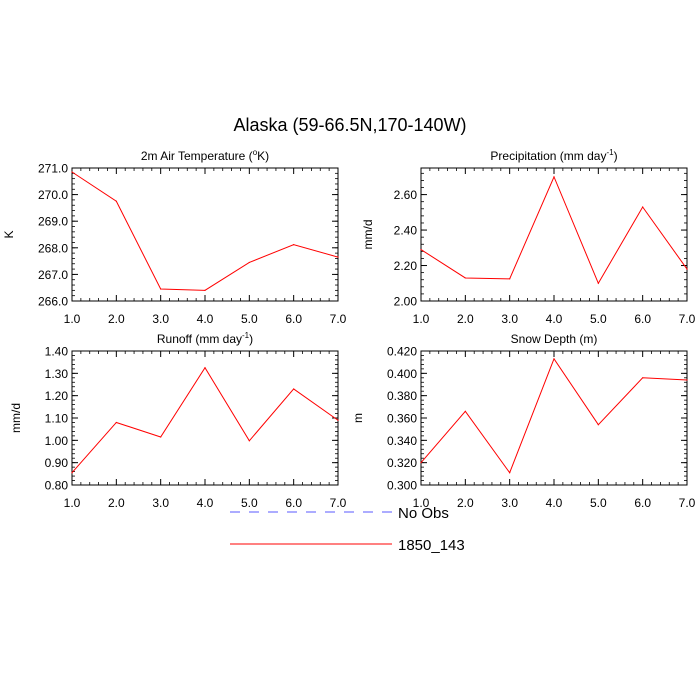  I want to click on runoff-ytick-label: 1.10, so click(57, 419).